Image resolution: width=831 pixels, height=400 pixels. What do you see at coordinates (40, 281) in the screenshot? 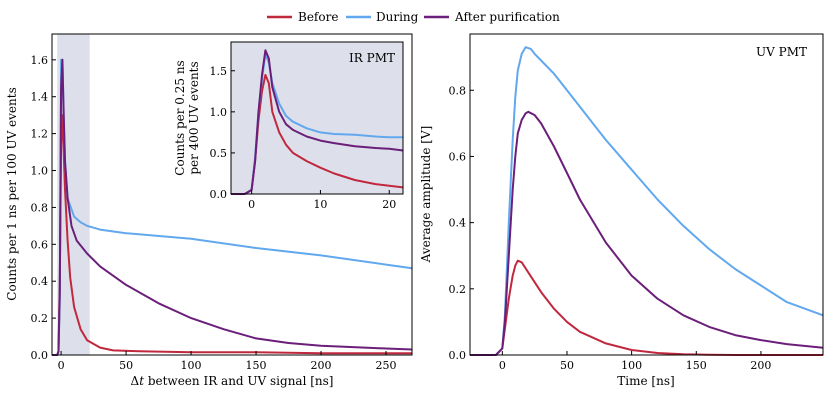
I see `left-ytick-label: 0.4` at bounding box center [40, 281].